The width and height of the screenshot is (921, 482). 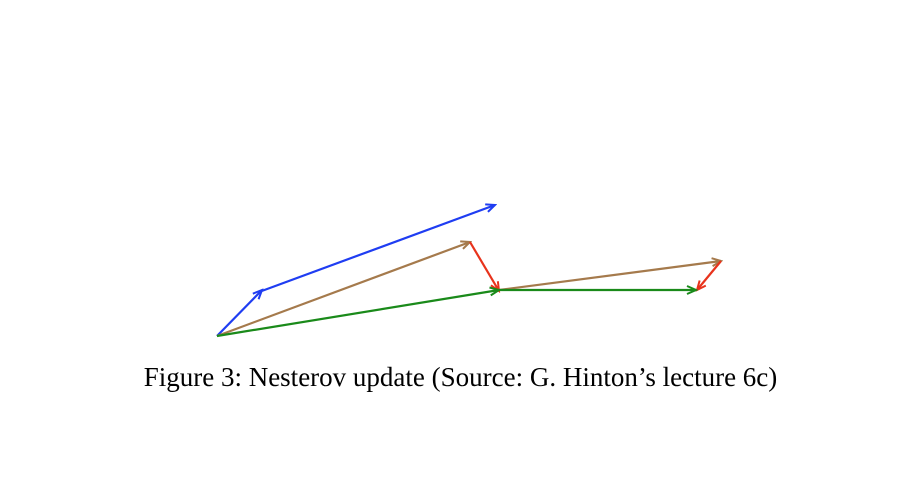 What do you see at coordinates (239, 313) in the screenshot?
I see `blue-small-arrow` at bounding box center [239, 313].